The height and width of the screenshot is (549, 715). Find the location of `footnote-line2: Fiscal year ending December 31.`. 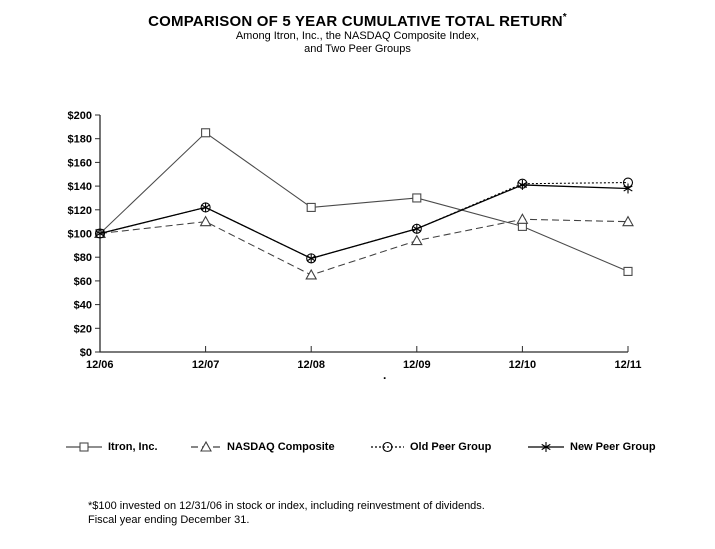

footnote-line2: Fiscal year ending December 31. is located at coordinates (169, 520).